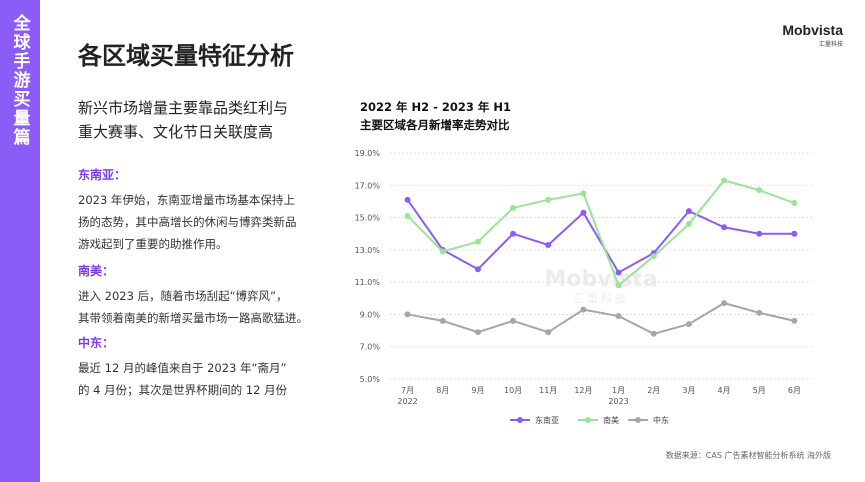 The image size is (865, 482). I want to click on x-year-label: 2023, so click(618, 401).